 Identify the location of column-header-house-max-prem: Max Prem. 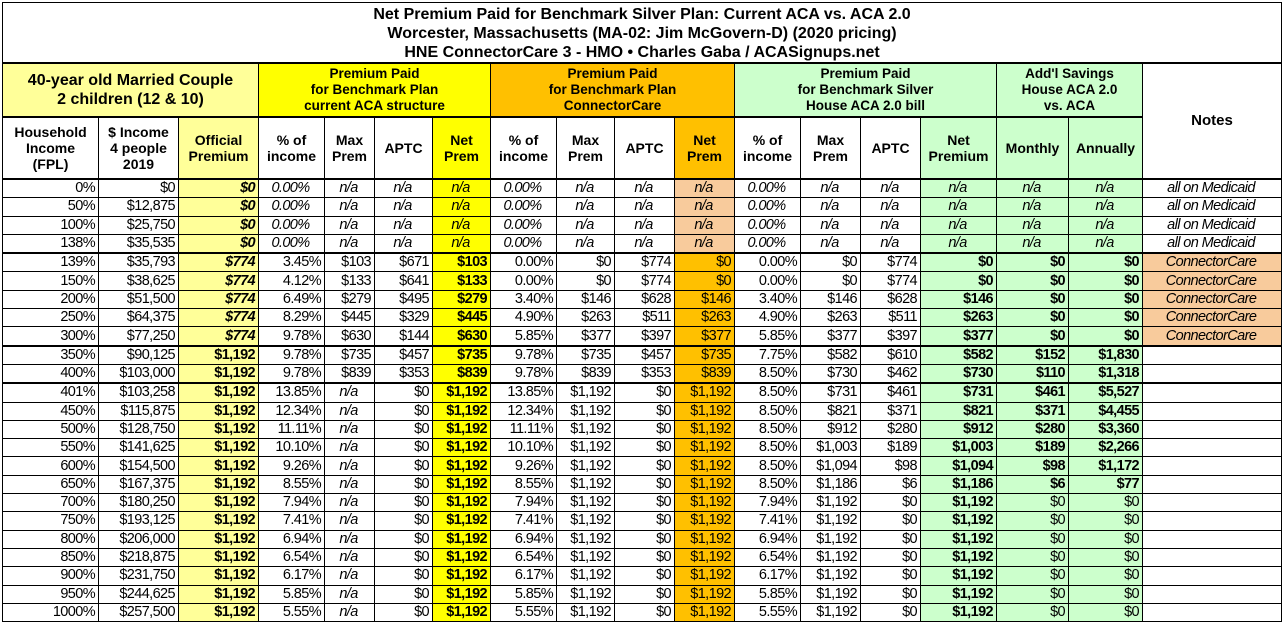
(830, 148).